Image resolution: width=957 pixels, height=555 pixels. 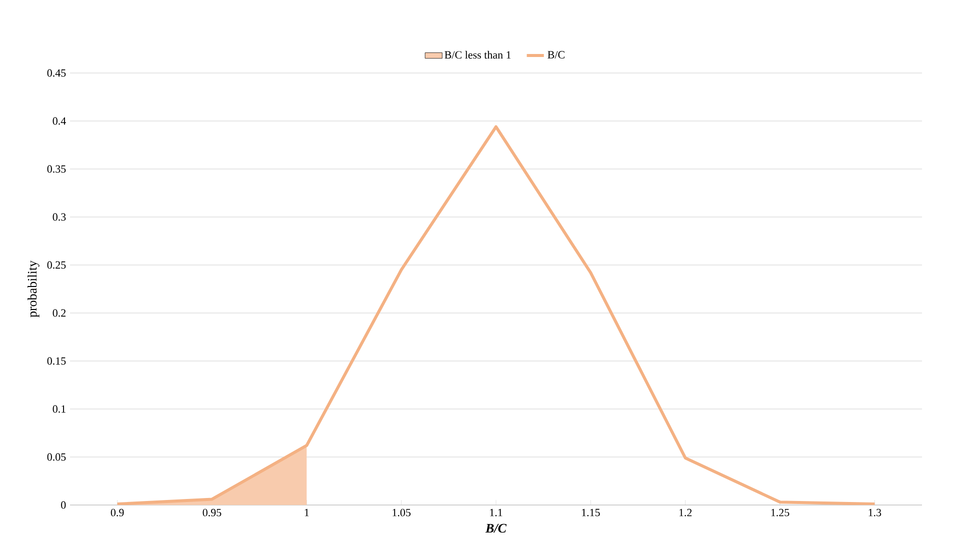 What do you see at coordinates (780, 512) in the screenshot?
I see `x-tick-label: 1.25` at bounding box center [780, 512].